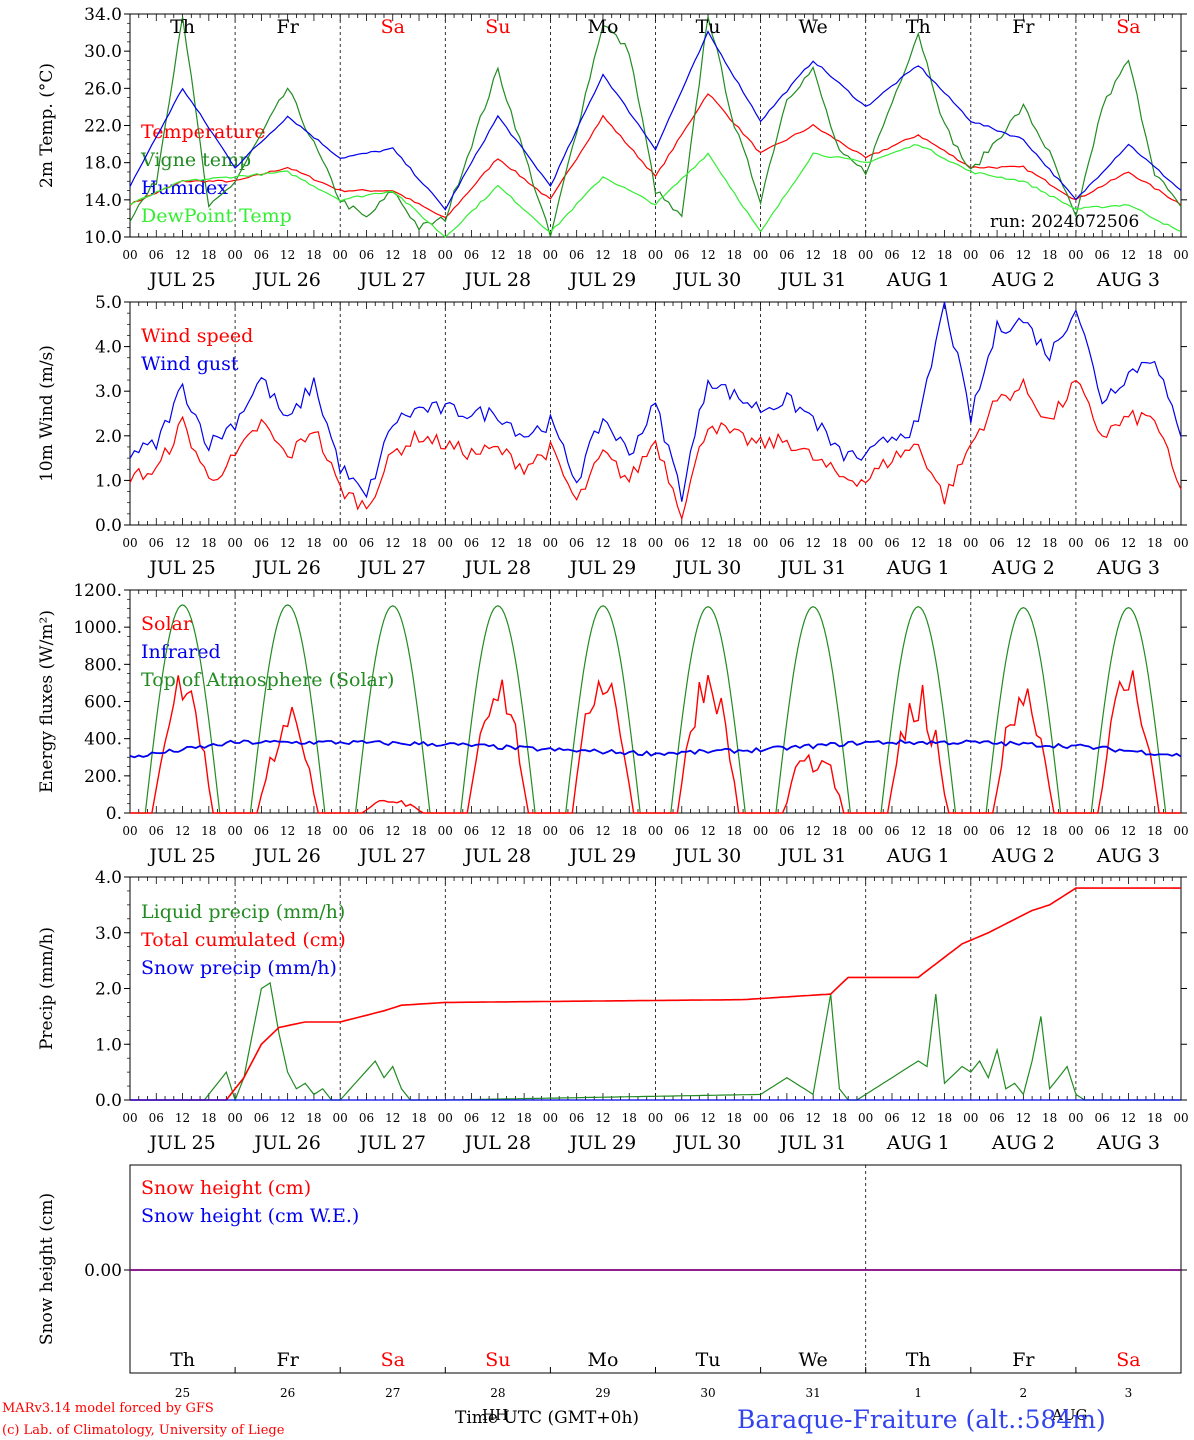 The image size is (1194, 1440). Describe the element at coordinates (181, 652) in the screenshot. I see `legend-entry: Infrared` at that location.